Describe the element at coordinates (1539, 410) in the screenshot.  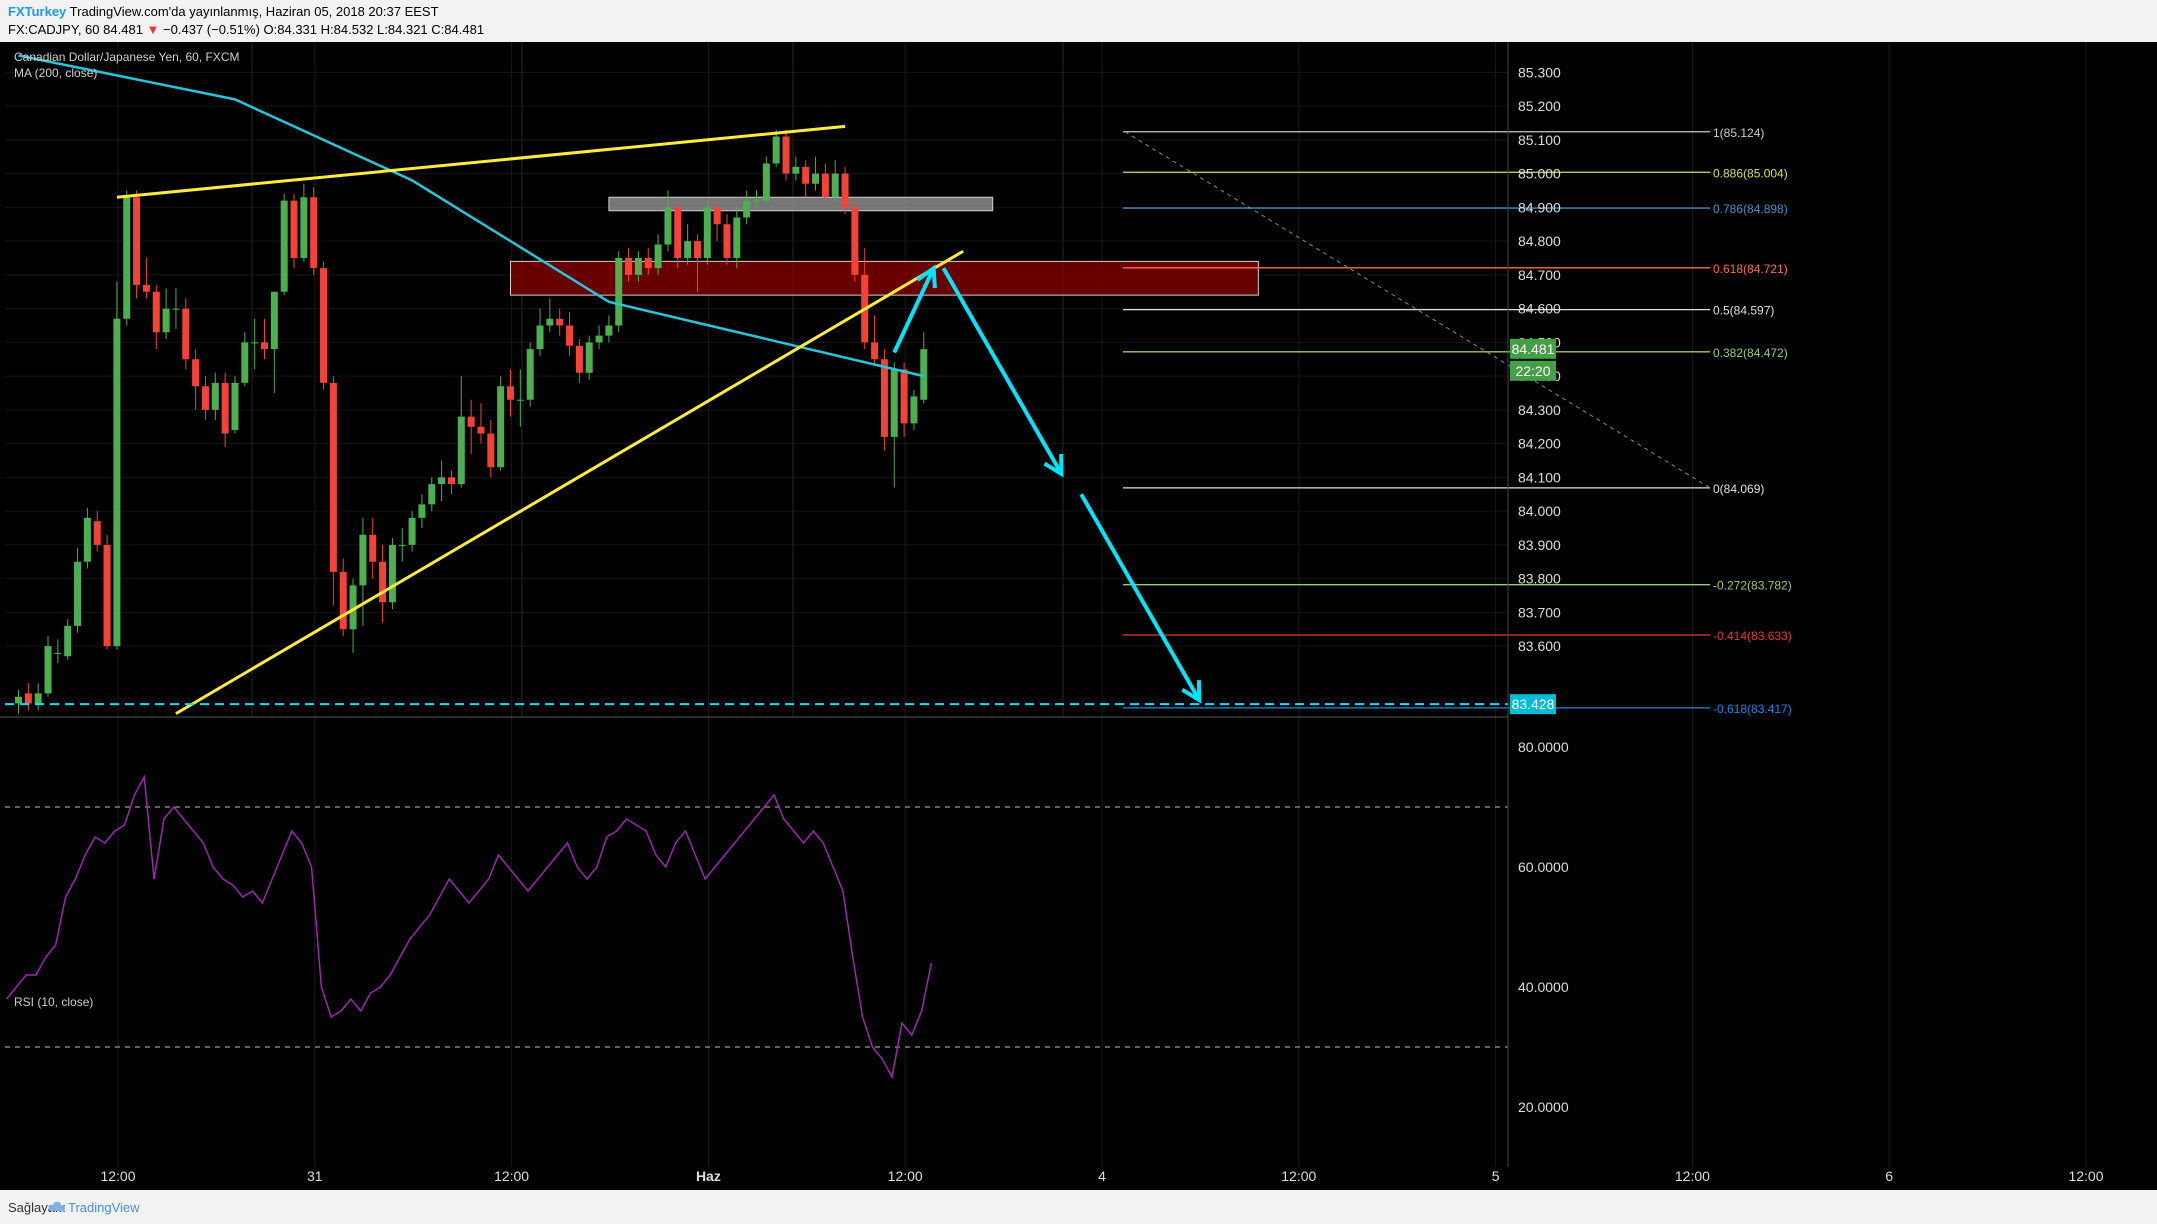
I see `y-tick-label: 84.300` at that location.